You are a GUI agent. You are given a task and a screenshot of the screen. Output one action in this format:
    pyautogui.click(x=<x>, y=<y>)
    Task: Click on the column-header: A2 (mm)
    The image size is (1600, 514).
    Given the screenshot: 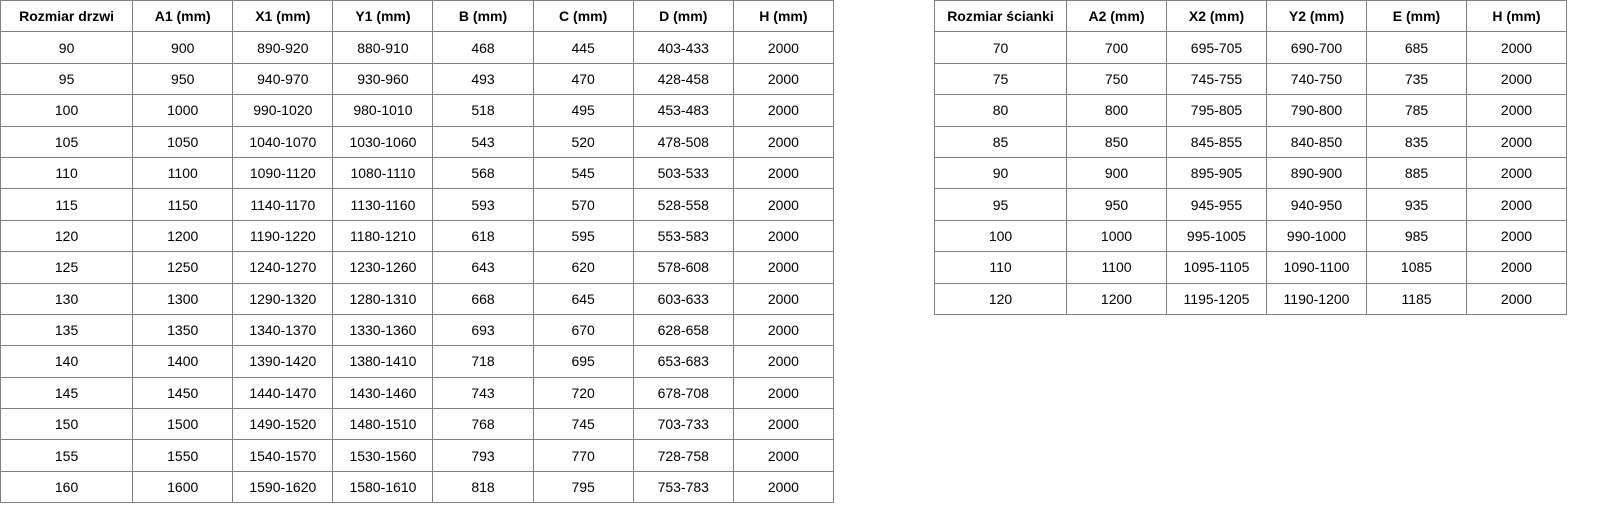 What is the action you would take?
    pyautogui.click(x=1116, y=16)
    